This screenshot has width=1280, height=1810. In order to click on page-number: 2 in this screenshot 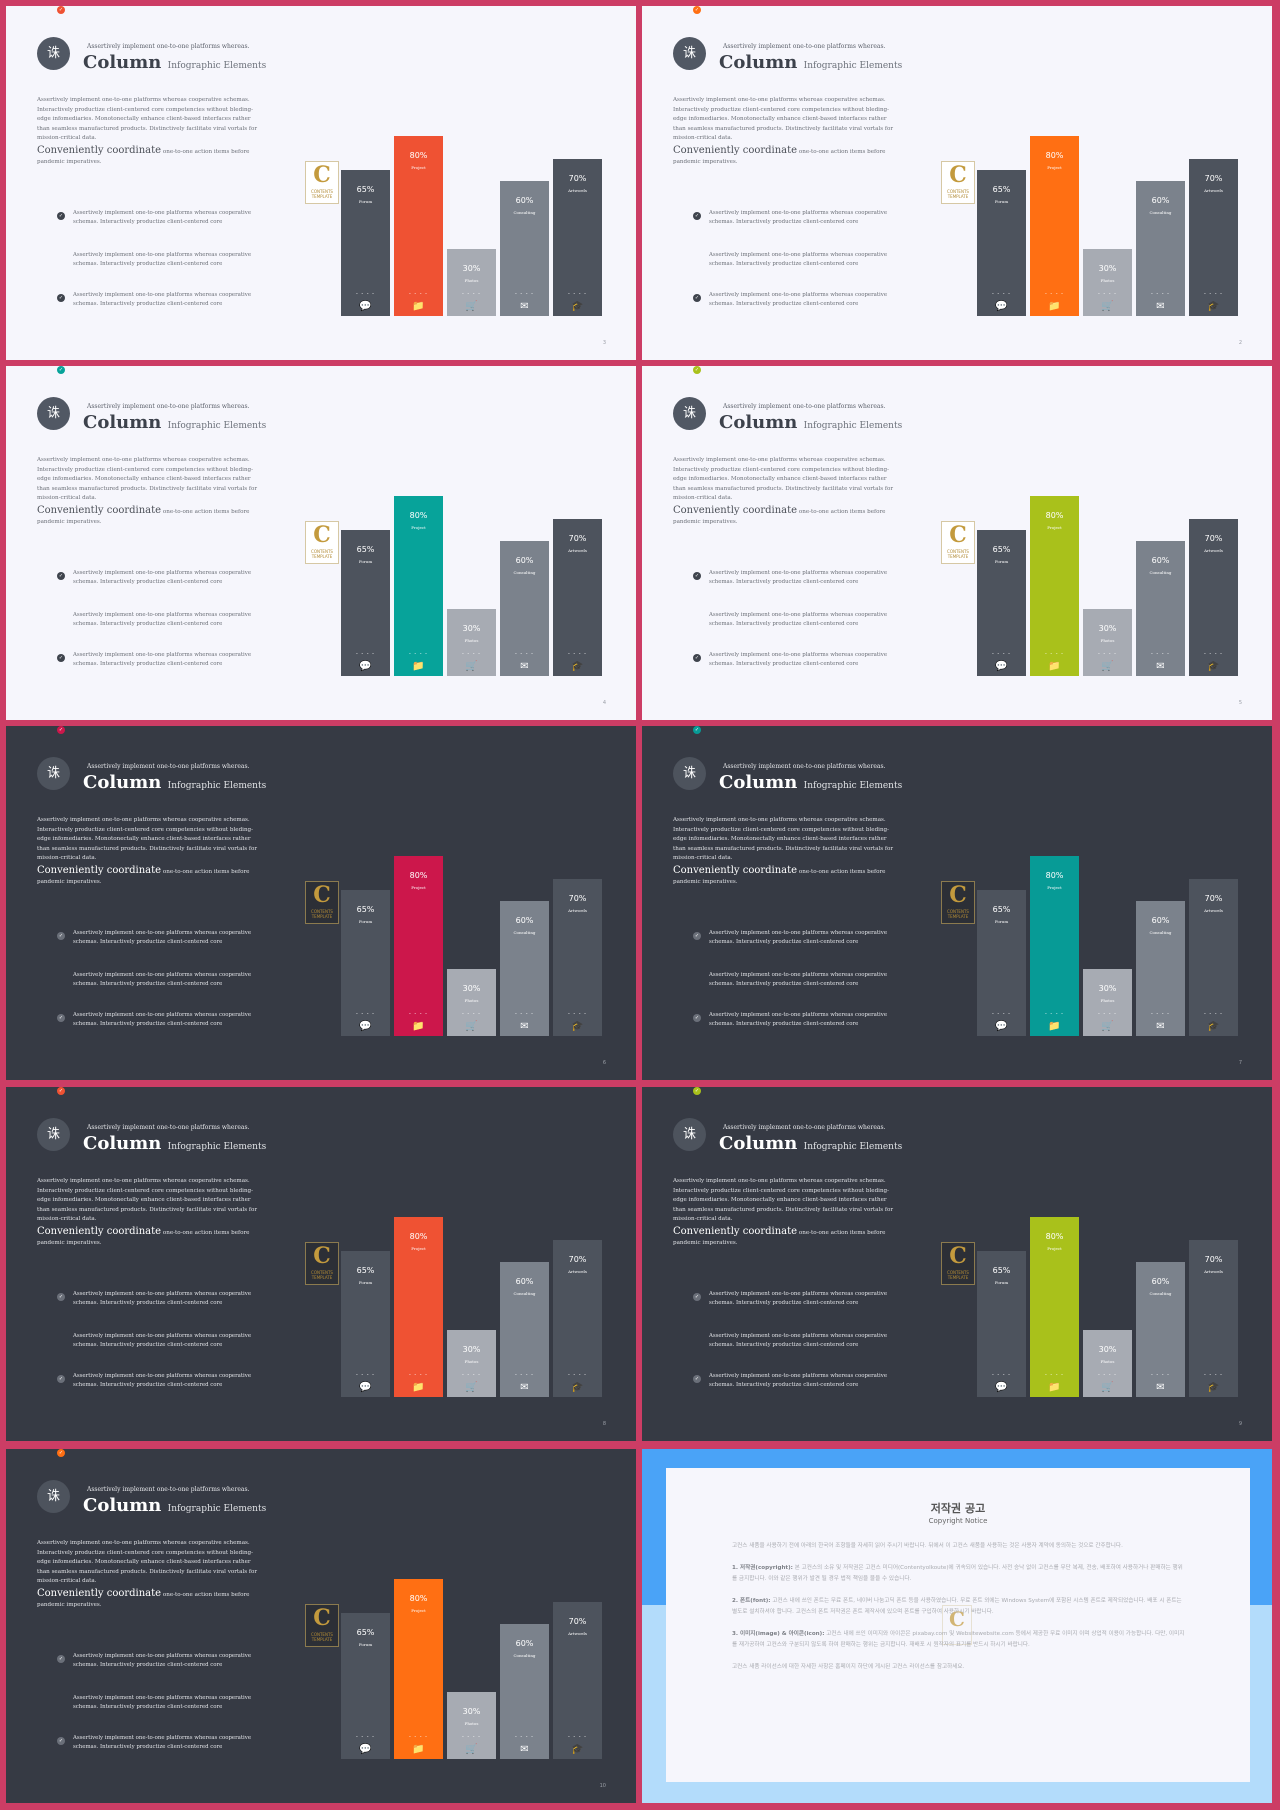, I will do `click(1240, 343)`.